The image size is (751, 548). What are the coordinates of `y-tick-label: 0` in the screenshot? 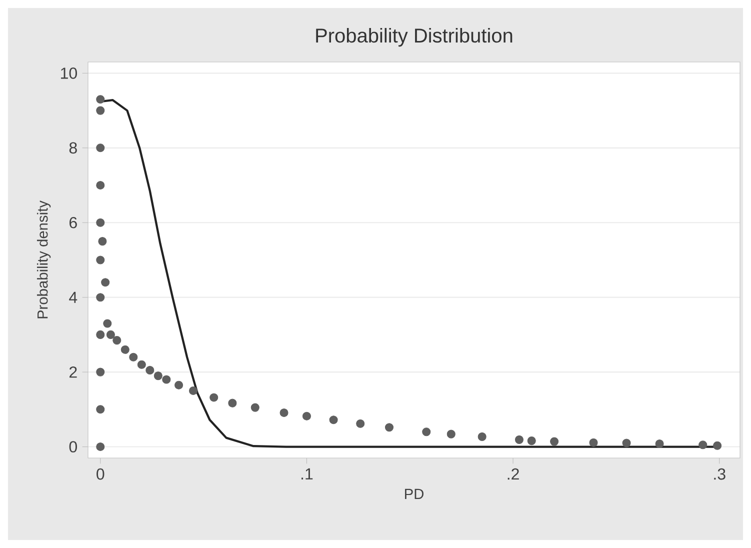 It's located at (73, 446).